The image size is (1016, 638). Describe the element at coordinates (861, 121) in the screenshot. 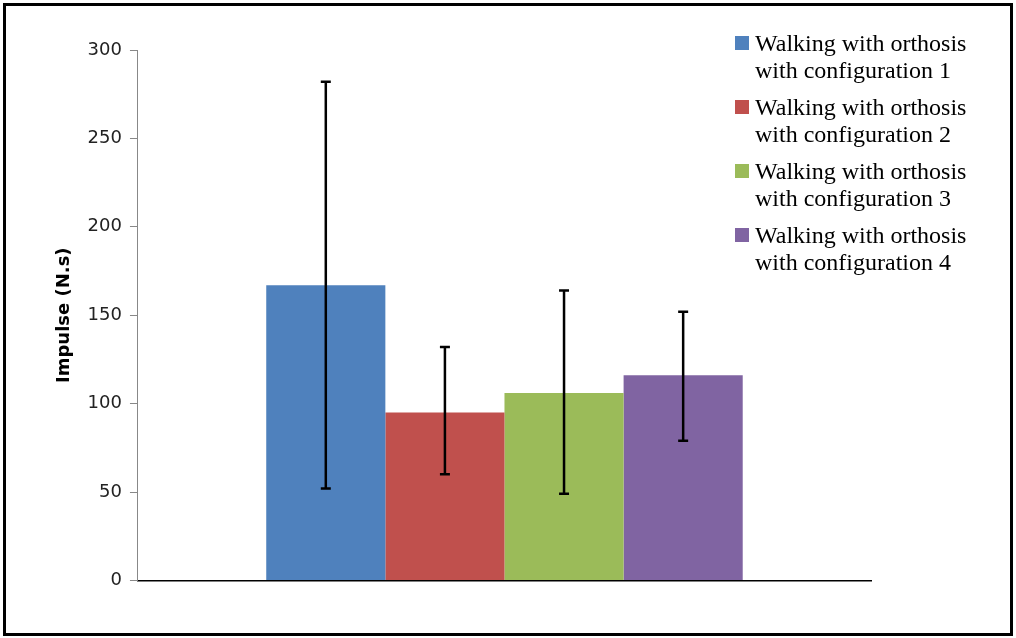

I see `legend-label: Walking with orthosis with configuration 2` at that location.